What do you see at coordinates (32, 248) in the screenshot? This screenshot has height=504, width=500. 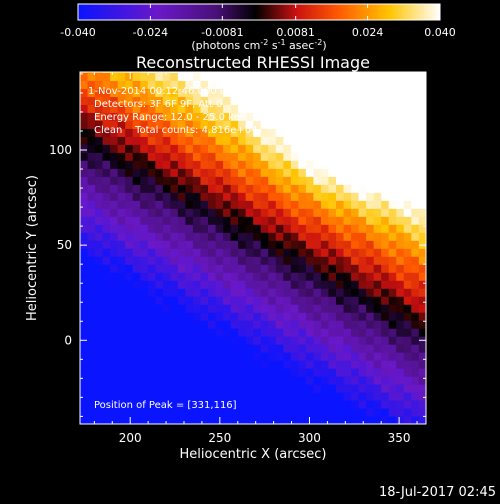 I see `y-axis-label: Heliocentric Y (arcsec)` at bounding box center [32, 248].